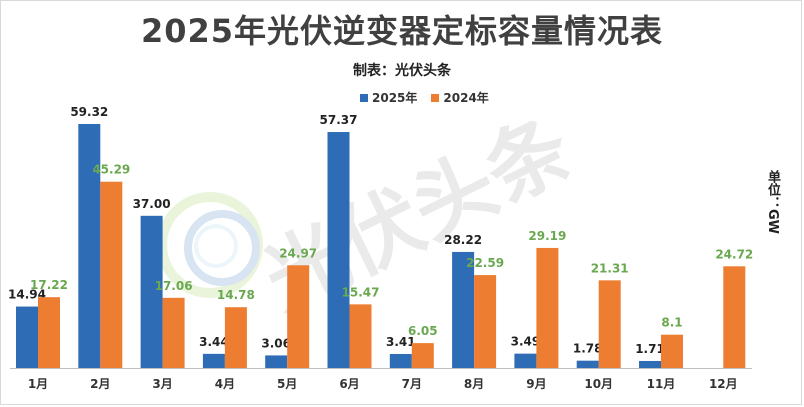 The image size is (804, 407). I want to click on data-label-2024-5: 24.97, so click(298, 253).